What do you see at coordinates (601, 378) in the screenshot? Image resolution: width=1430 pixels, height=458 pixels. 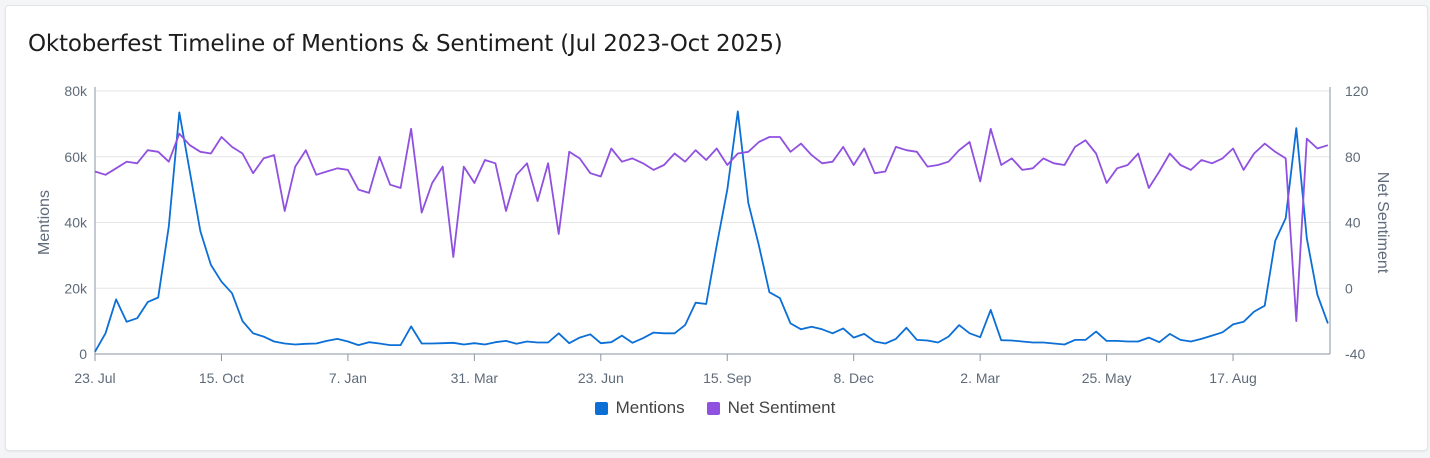 I see `x-tick-label: 23. Jun` at bounding box center [601, 378].